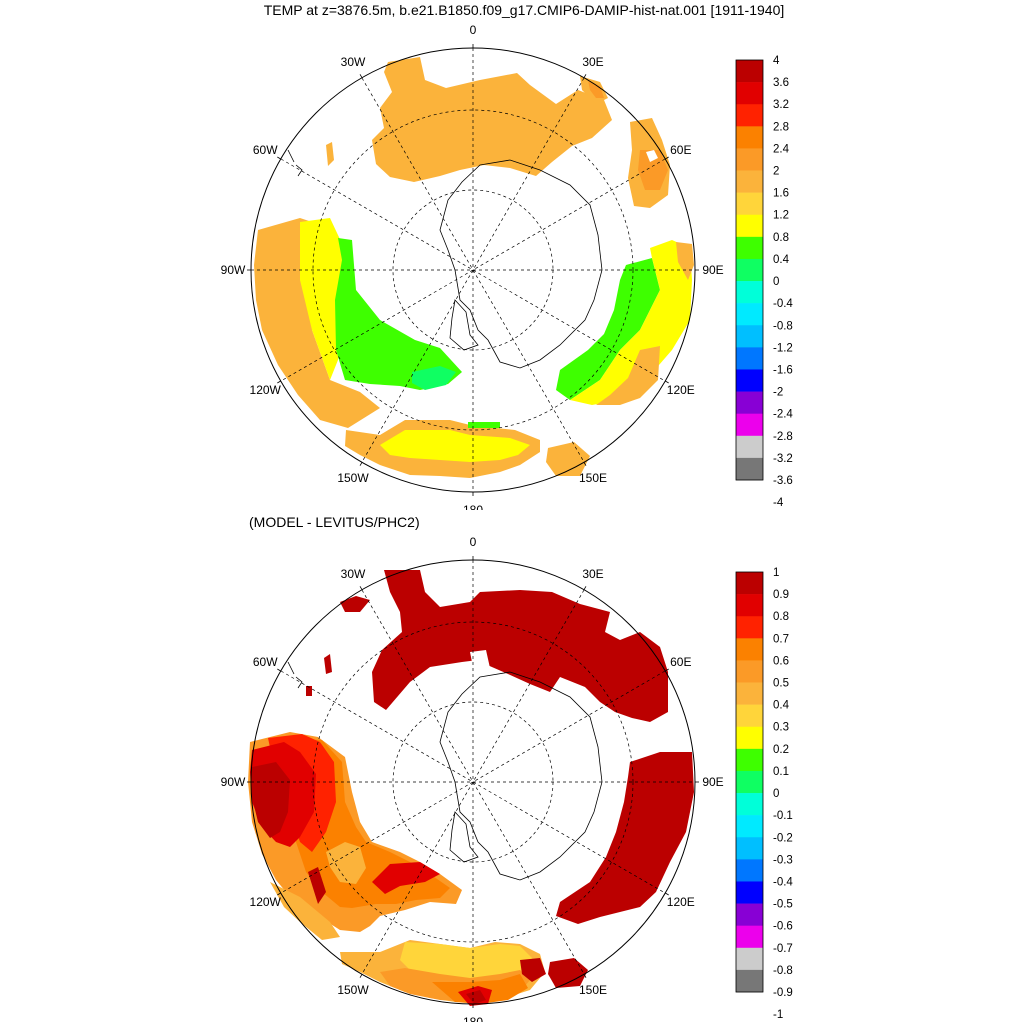  I want to click on panel2-title: (MODEL - LEVITUS/PHC2), so click(334, 522).